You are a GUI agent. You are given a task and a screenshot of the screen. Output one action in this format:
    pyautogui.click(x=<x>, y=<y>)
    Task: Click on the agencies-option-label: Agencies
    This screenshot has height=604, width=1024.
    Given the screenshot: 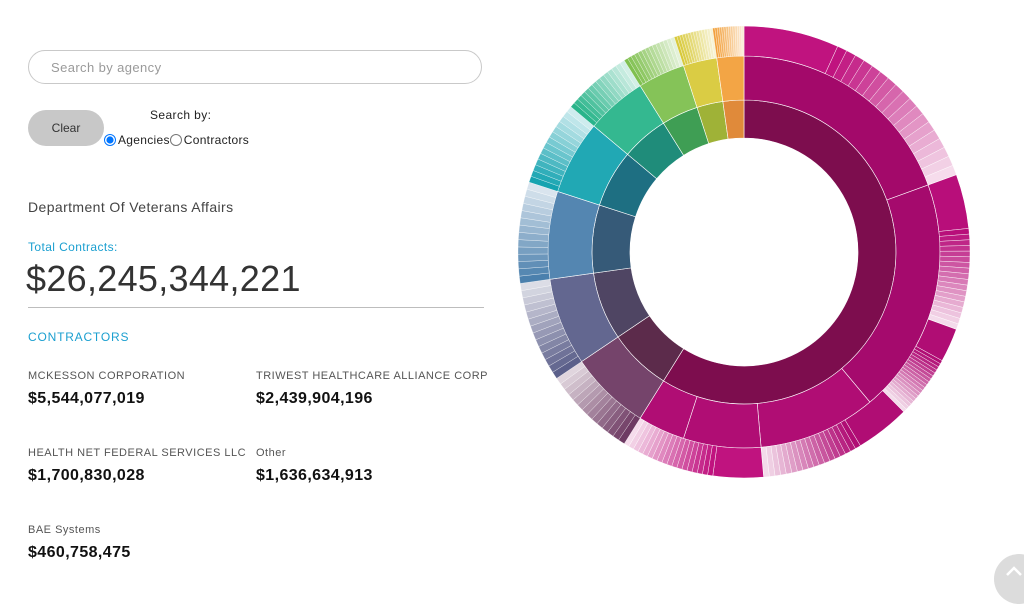 What is the action you would take?
    pyautogui.click(x=144, y=140)
    